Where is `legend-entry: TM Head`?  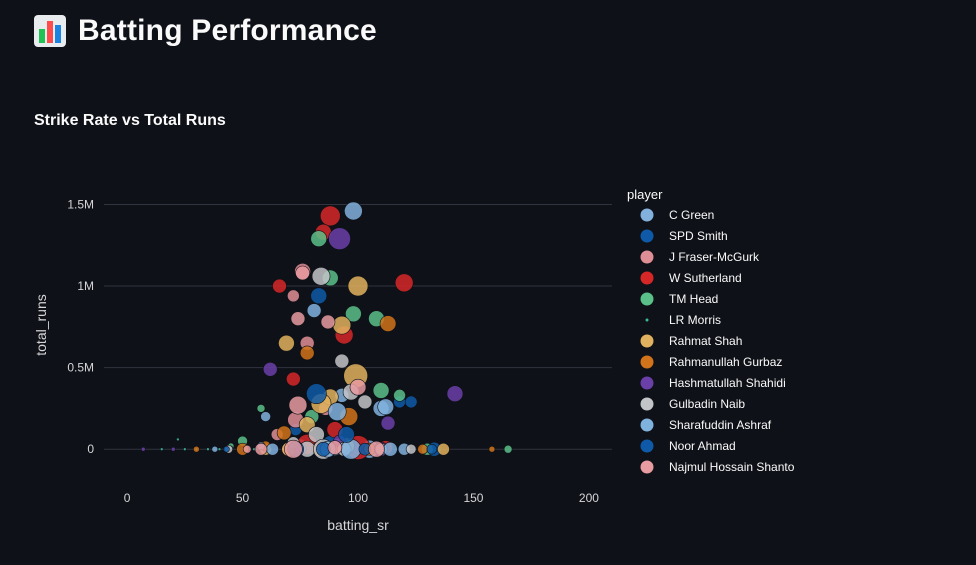
legend-entry: TM Head is located at coordinates (693, 299).